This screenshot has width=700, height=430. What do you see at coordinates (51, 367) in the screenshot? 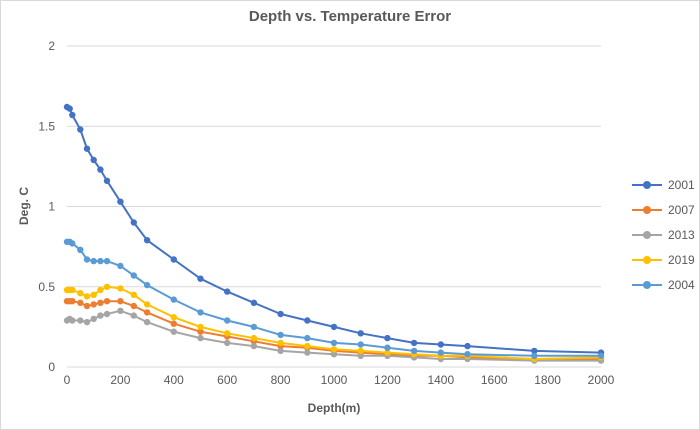
I see `y-tick-label: 0` at bounding box center [51, 367].